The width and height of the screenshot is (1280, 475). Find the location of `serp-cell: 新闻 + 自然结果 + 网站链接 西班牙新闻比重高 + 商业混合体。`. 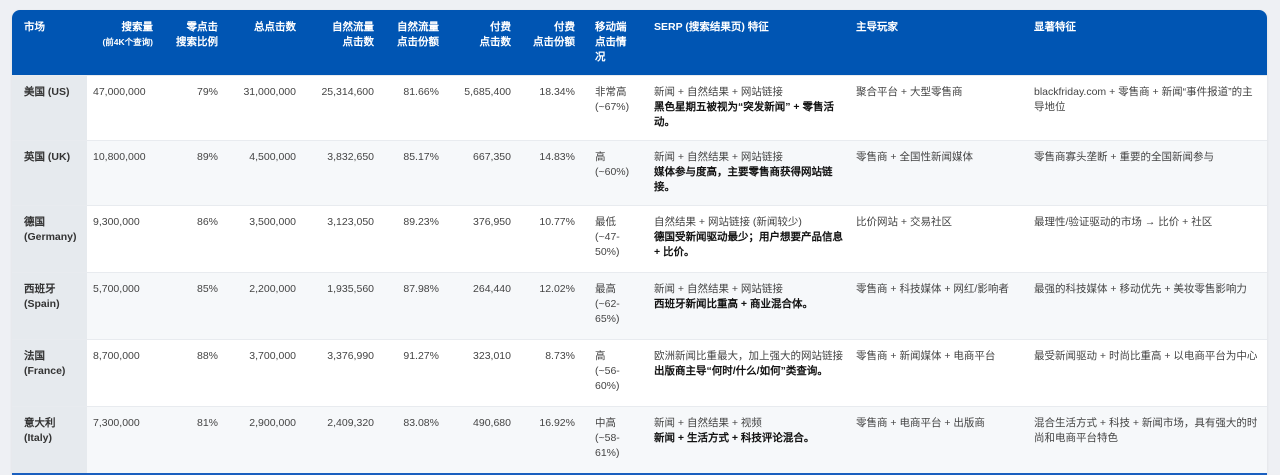

serp-cell: 新闻 + 自然结果 + 网站链接 西班牙新闻比重高 + 商业混合体。 is located at coordinates (746, 306).